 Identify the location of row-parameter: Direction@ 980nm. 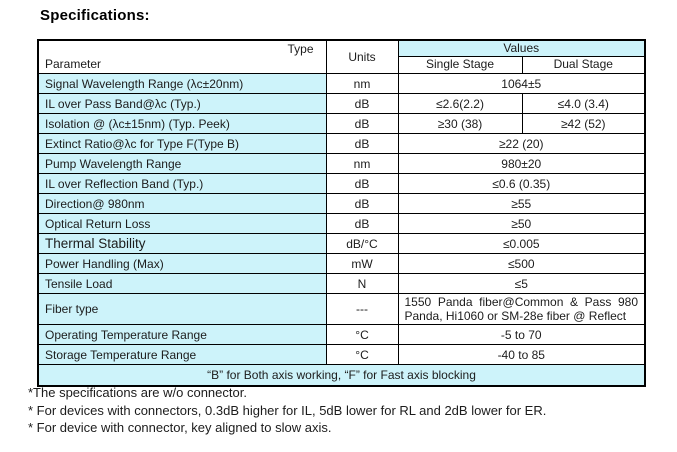
(182, 203).